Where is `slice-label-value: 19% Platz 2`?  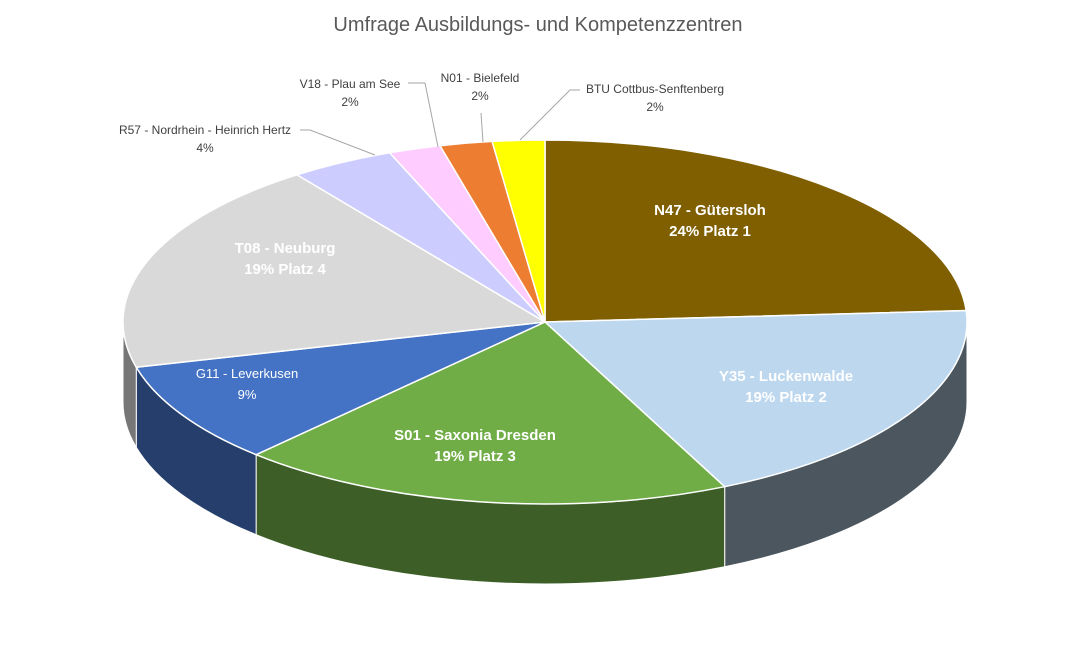
slice-label-value: 19% Platz 2 is located at coordinates (786, 397).